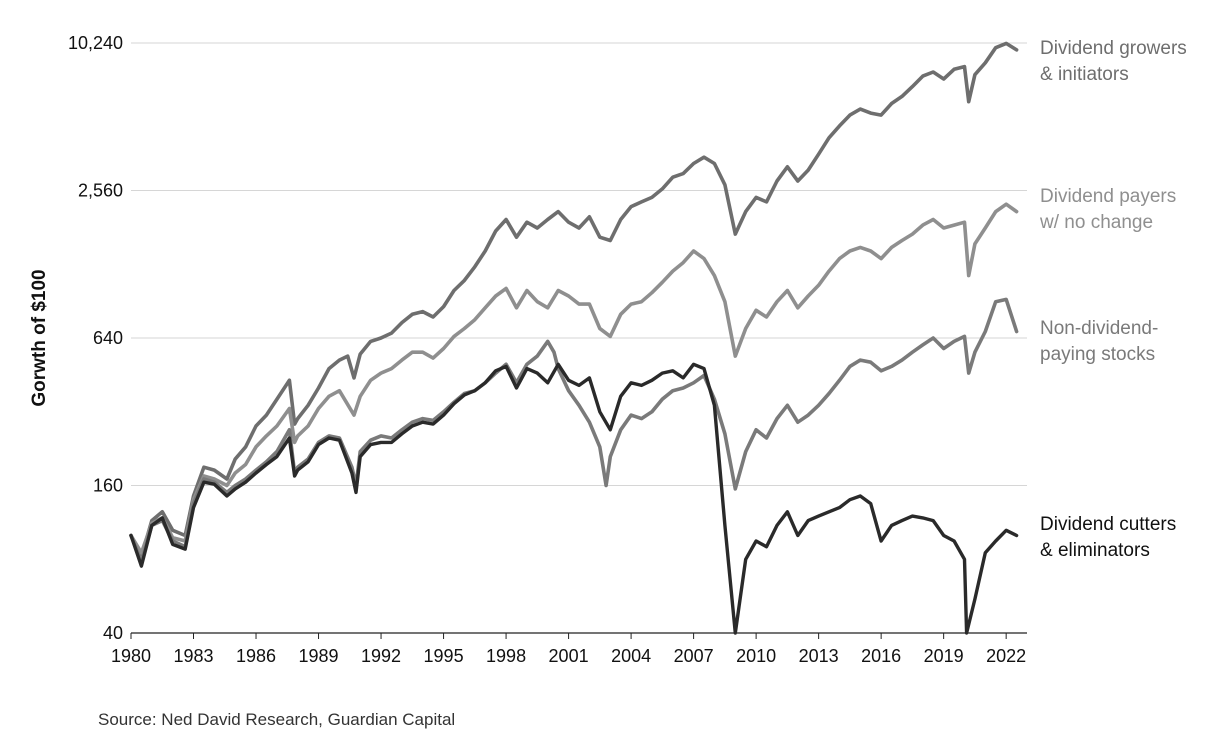 The width and height of the screenshot is (1213, 749). What do you see at coordinates (319, 656) in the screenshot?
I see `x-tick-label: 1989` at bounding box center [319, 656].